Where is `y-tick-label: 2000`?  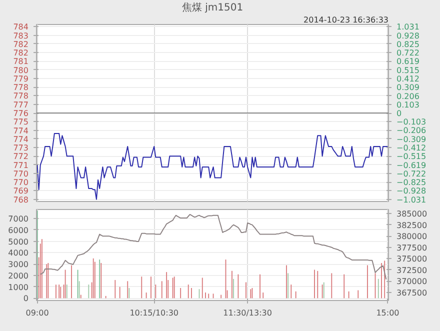 y-tick-label: 2000 is located at coordinates (18, 275).